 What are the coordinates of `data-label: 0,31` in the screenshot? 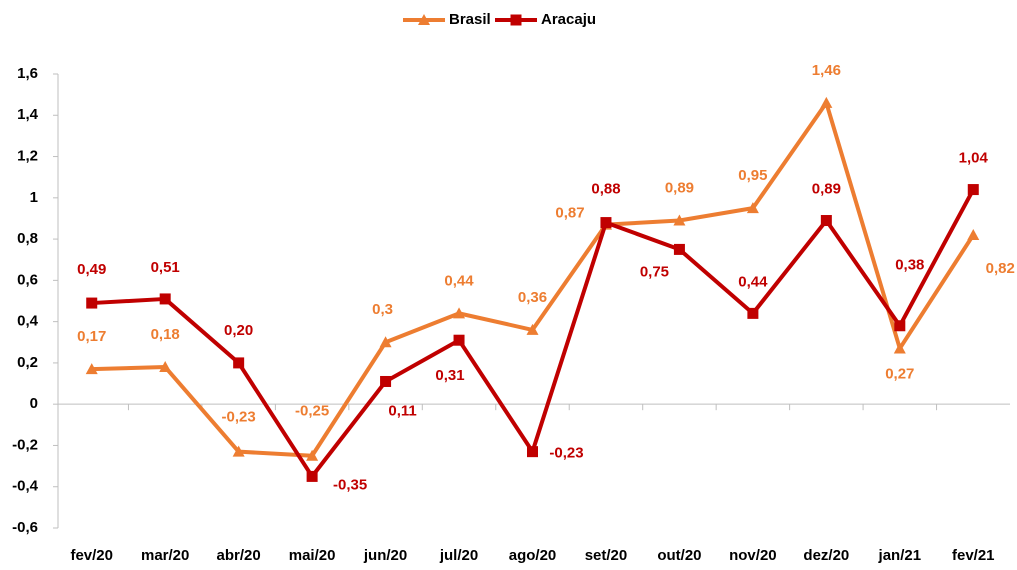 It's located at (449, 375).